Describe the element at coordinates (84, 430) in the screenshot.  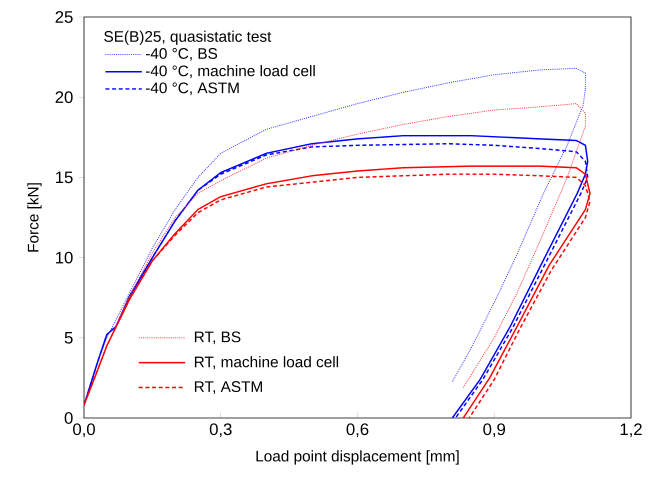
I see `x-tick-label: 0,0` at that location.